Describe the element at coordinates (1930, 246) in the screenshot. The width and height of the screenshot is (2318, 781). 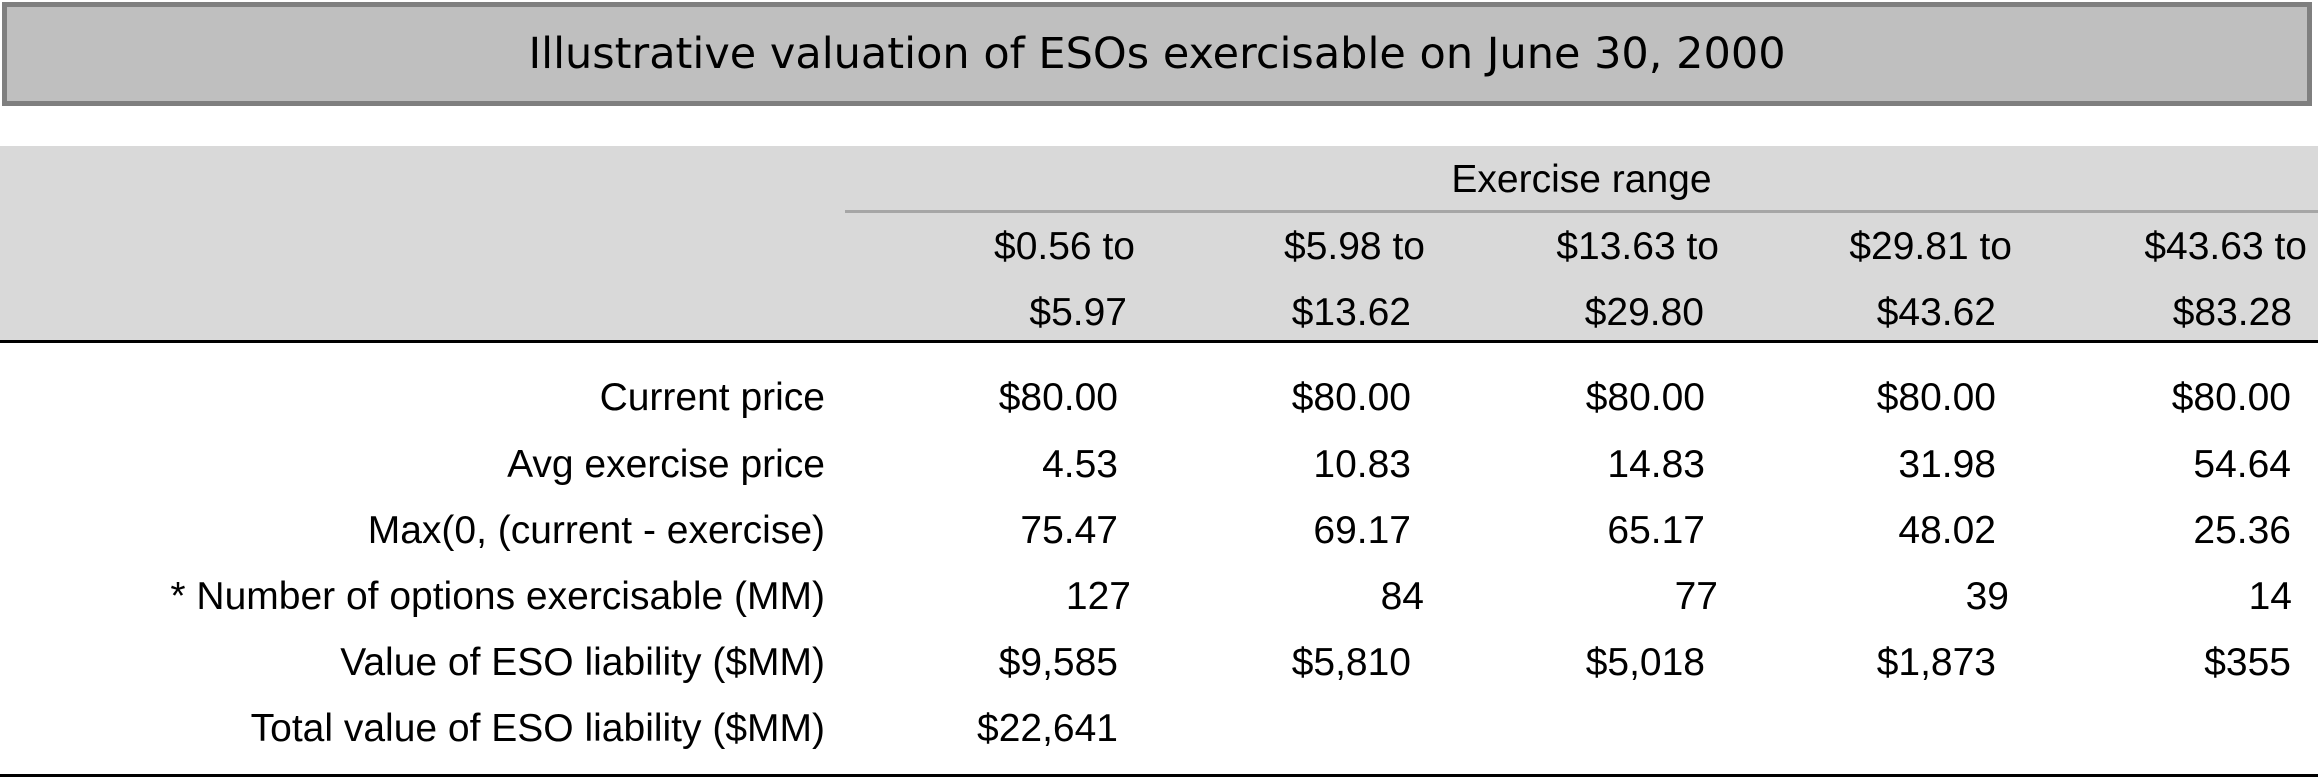
I see `column-header-4-line1: $29.81 to` at that location.